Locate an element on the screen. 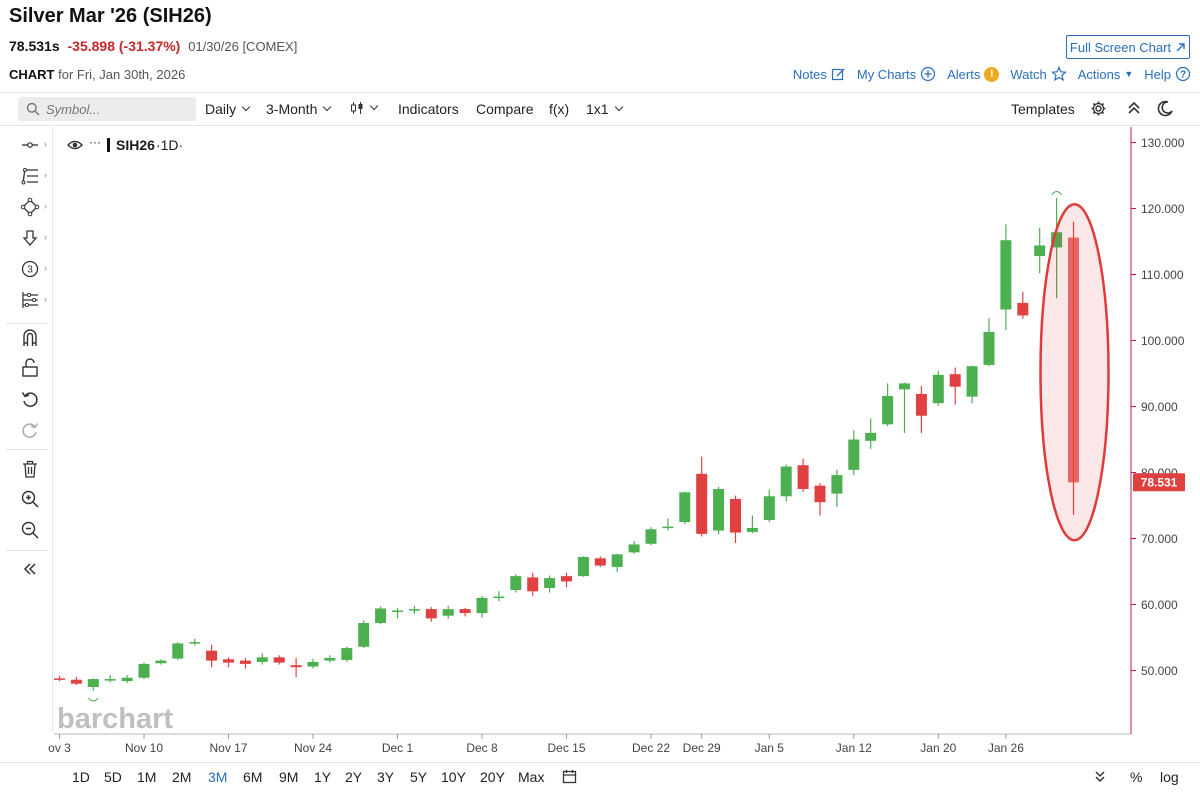 This screenshot has height=797, width=1200. alerts-link: Alerts ! is located at coordinates (973, 74).